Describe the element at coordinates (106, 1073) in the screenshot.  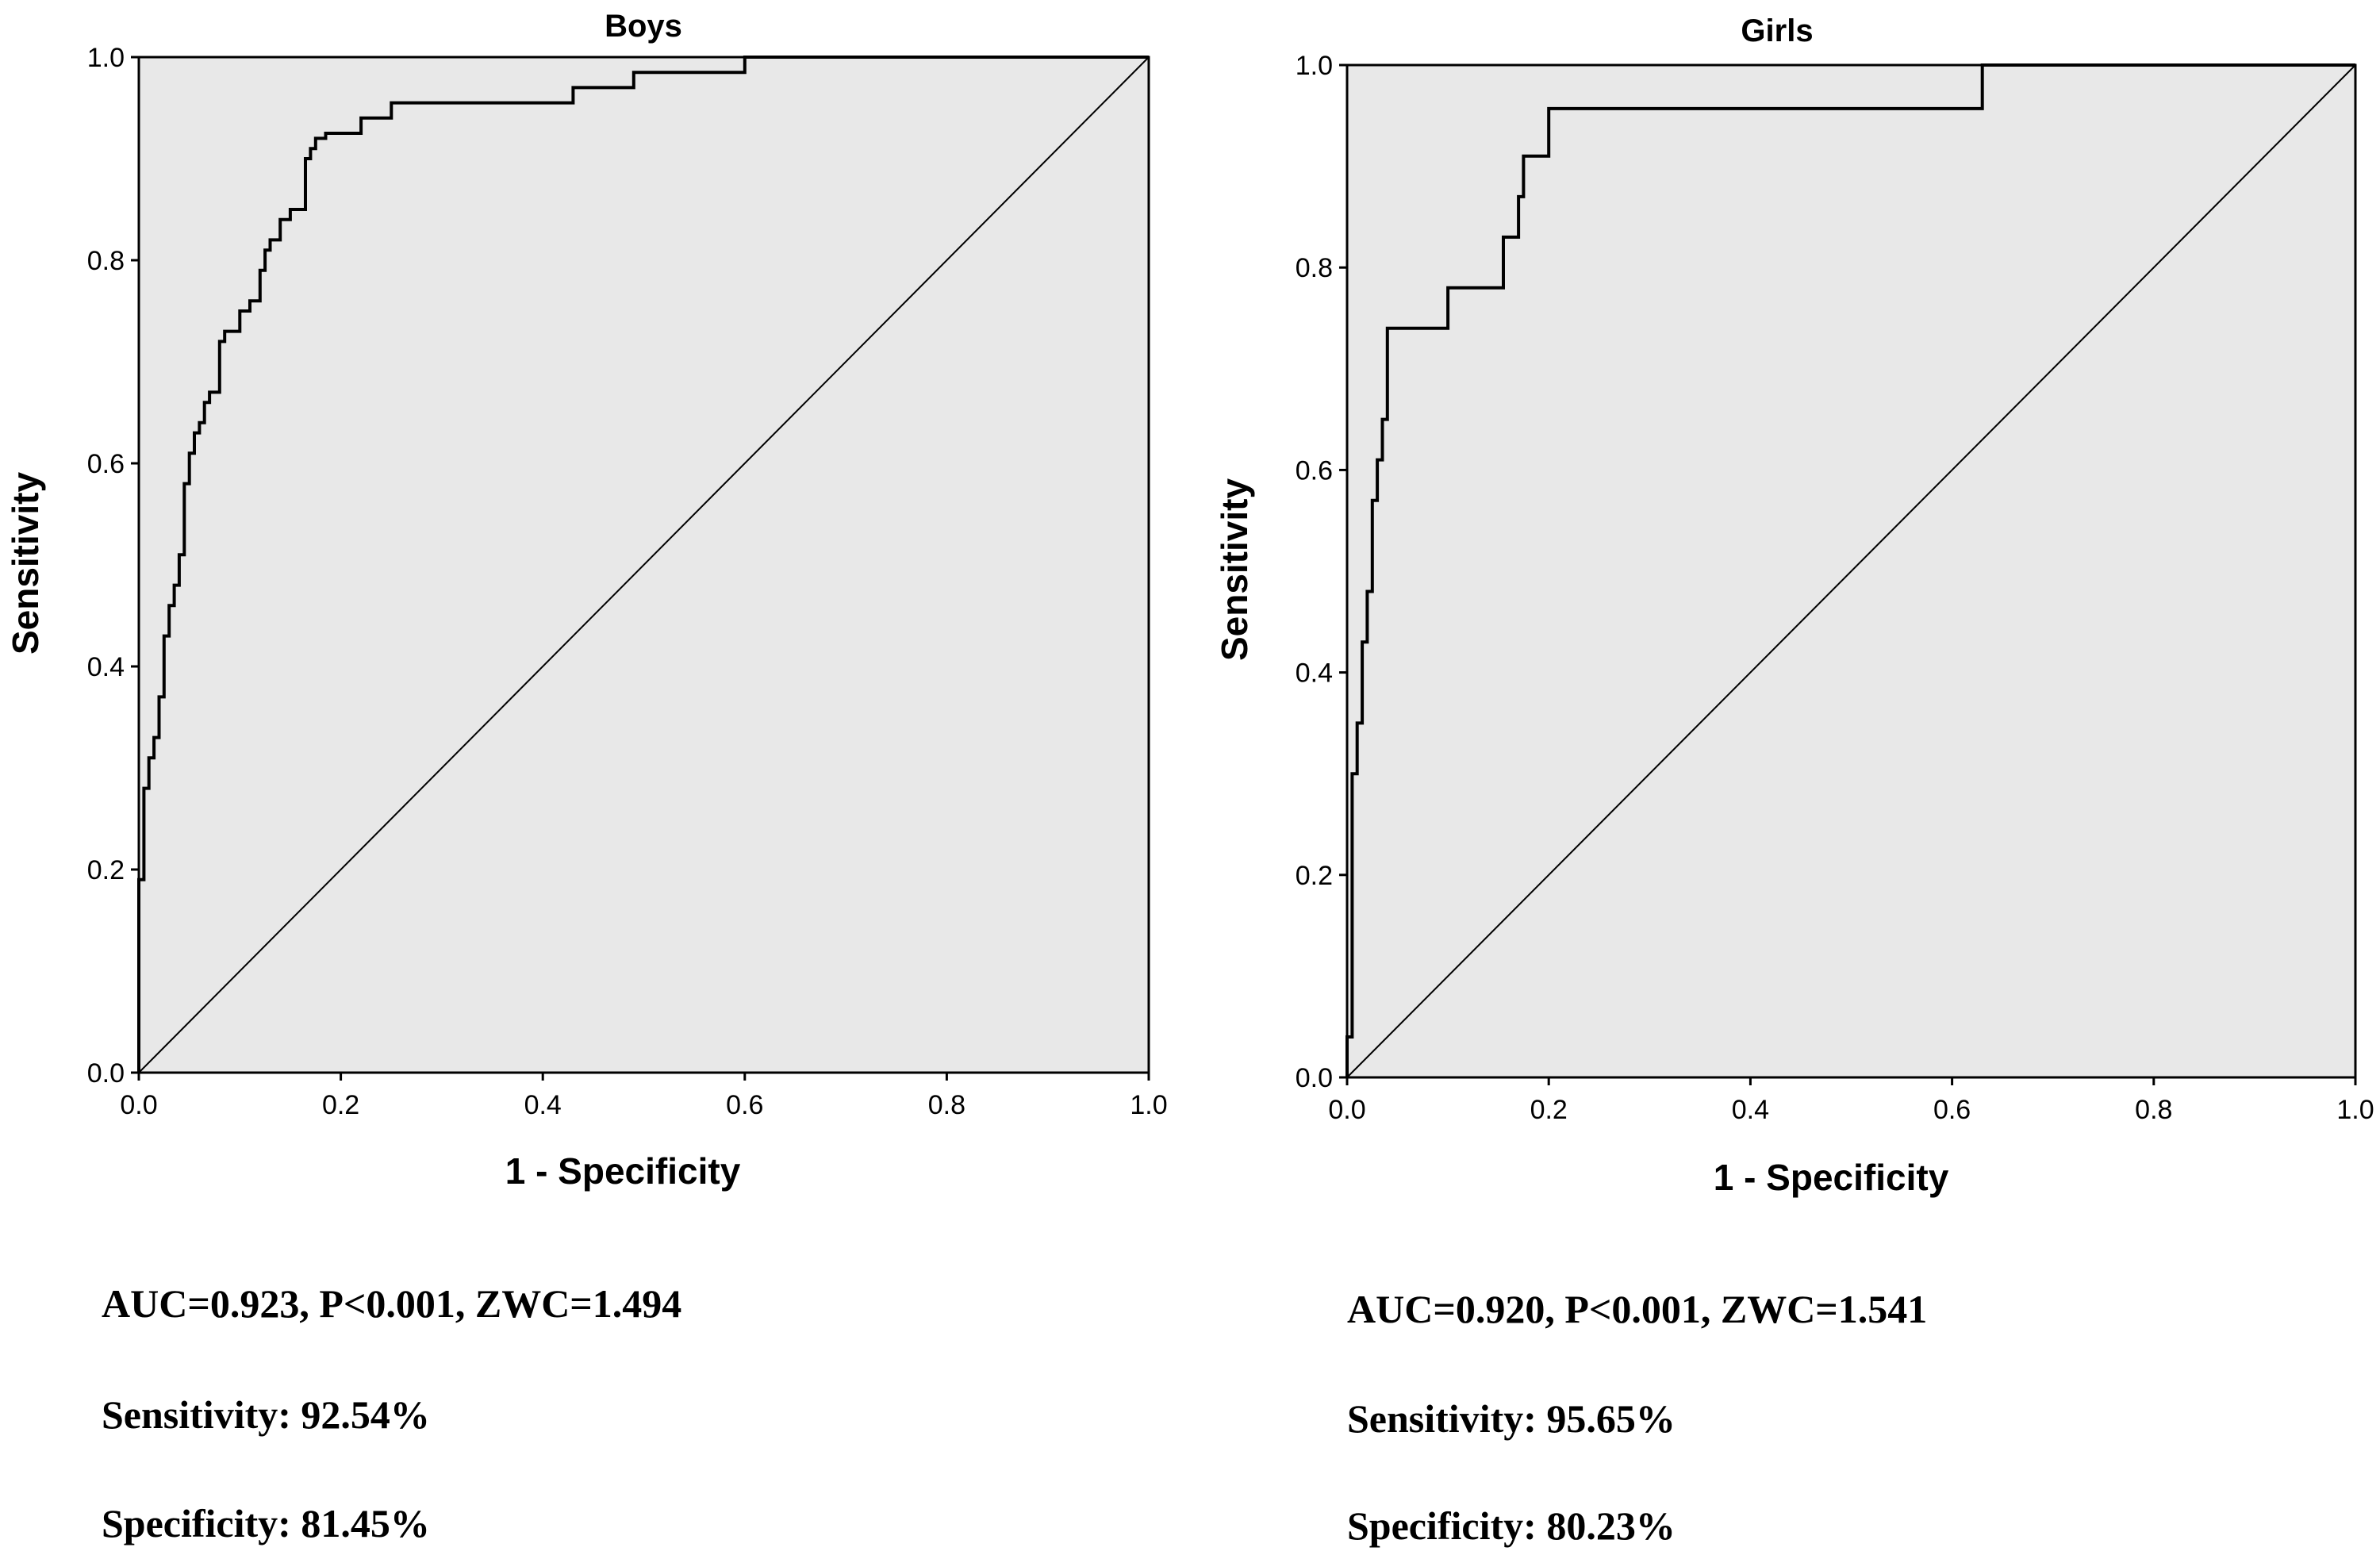
I see `boys-y-tick-label: 0.0` at that location.